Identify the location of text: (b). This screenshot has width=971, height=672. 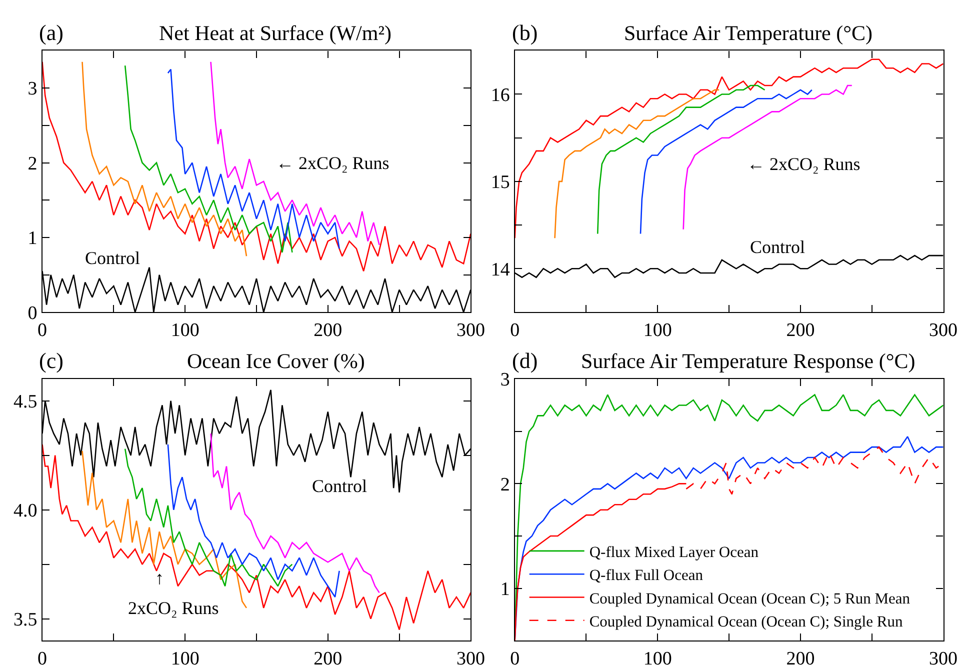
(525, 32).